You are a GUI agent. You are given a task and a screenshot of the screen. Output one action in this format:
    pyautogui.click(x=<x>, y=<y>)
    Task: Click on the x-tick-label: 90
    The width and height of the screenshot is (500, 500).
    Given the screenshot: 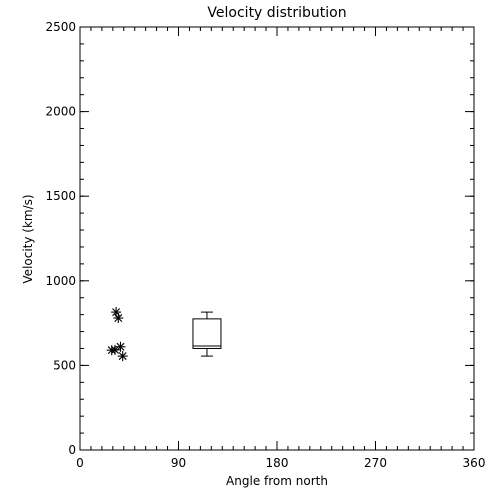 What is the action you would take?
    pyautogui.click(x=178, y=463)
    